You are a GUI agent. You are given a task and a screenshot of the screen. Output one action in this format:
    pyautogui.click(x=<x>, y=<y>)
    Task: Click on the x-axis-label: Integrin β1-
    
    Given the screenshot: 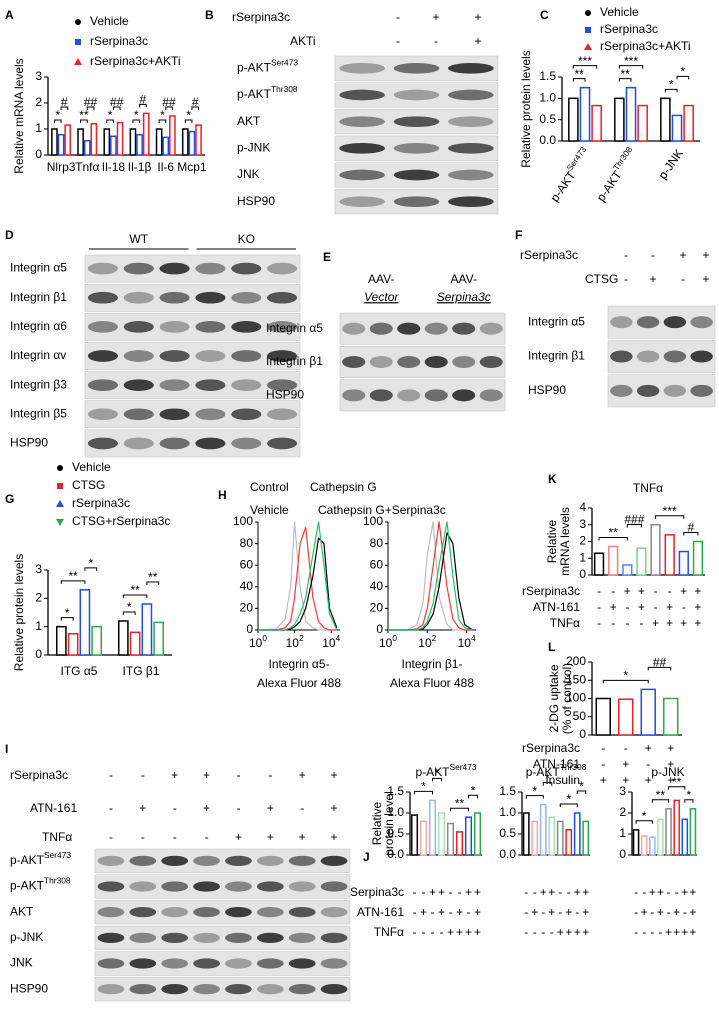 What is the action you would take?
    pyautogui.click(x=432, y=664)
    